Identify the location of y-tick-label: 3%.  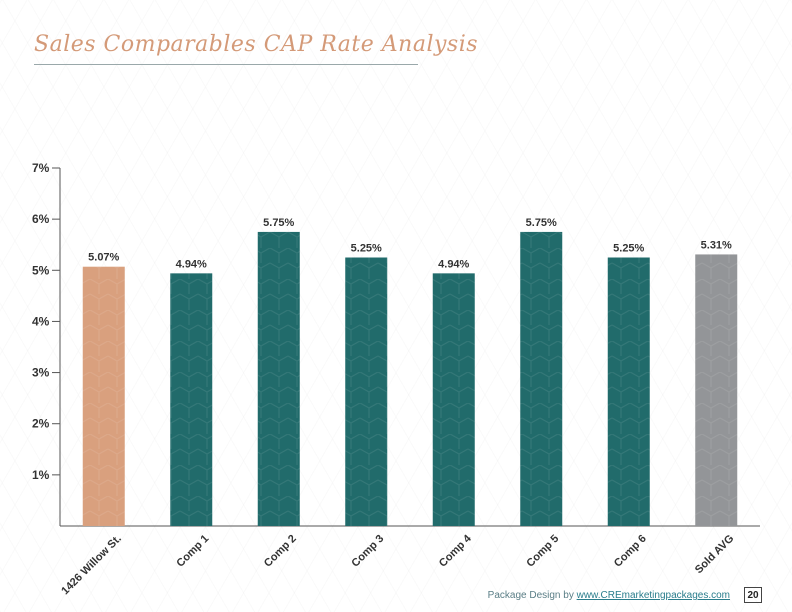
(41, 373).